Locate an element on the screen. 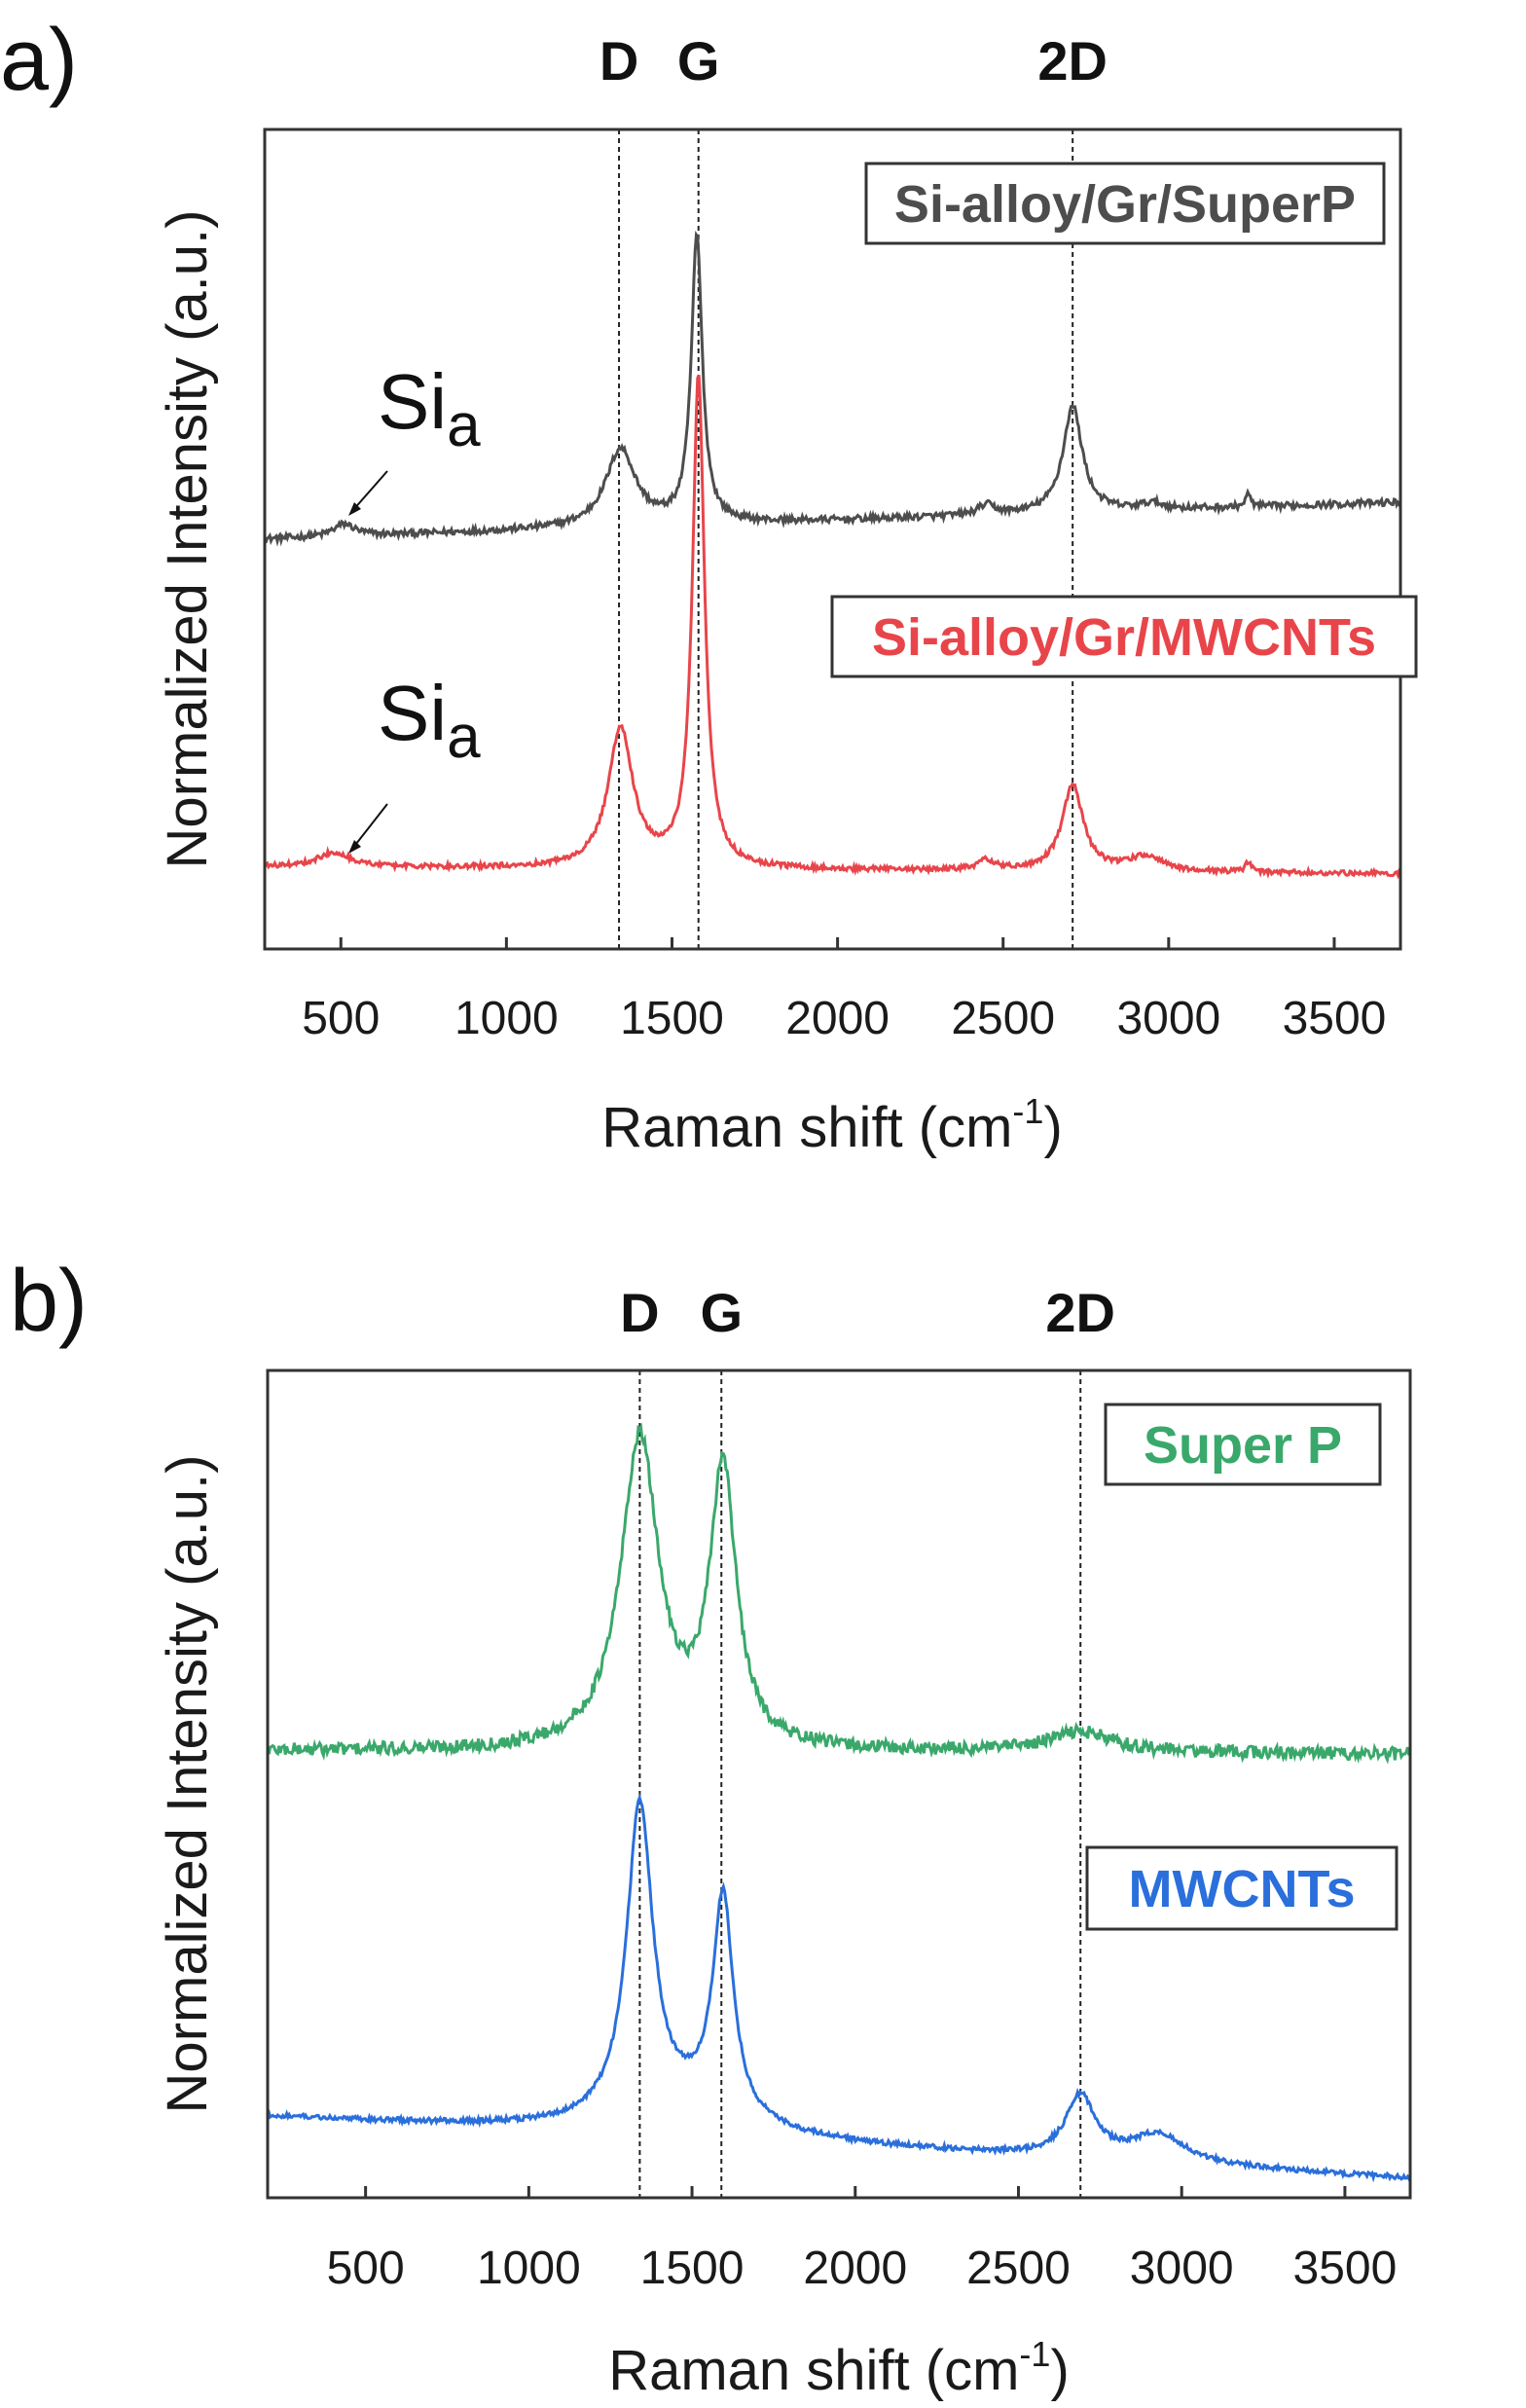  panel-a-x-tick-labels: 500 1000 1500 2000 2500 3000 3500 is located at coordinates (844, 1019).